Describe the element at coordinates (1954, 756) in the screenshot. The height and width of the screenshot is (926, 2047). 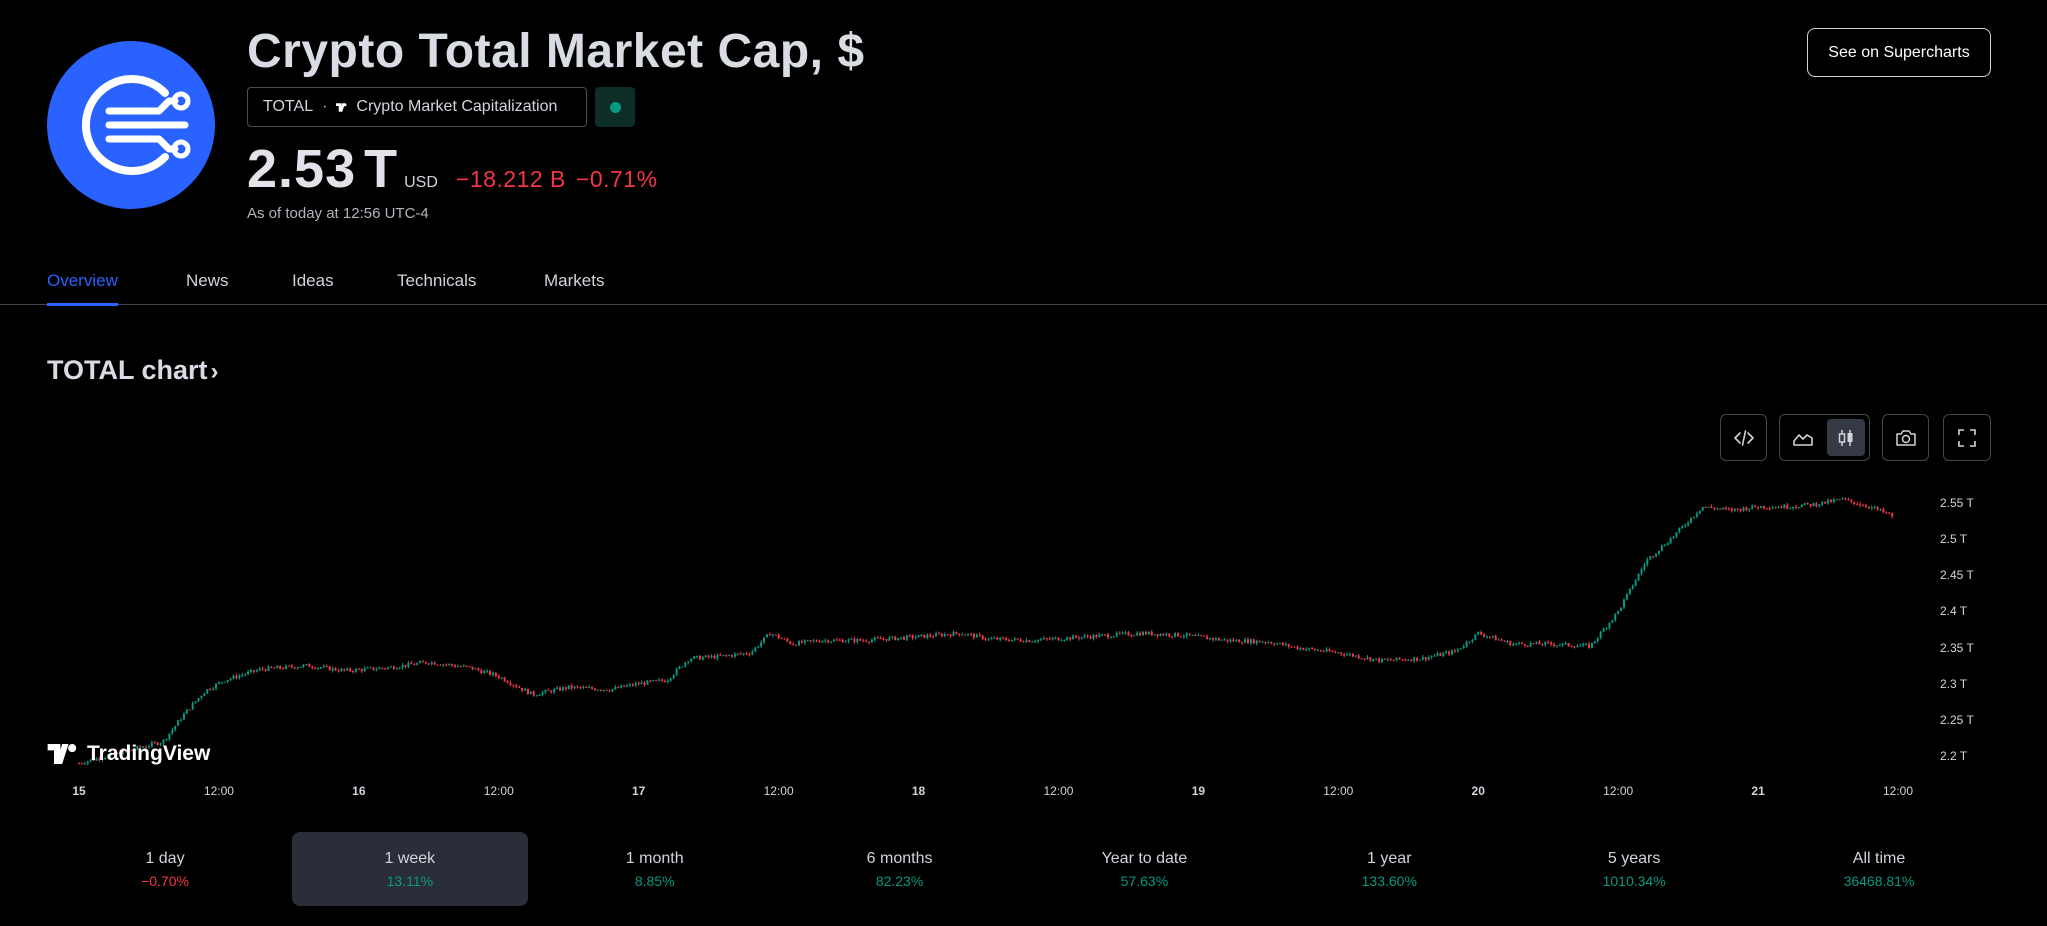
I see `price-tick-label: 2.2 T` at that location.